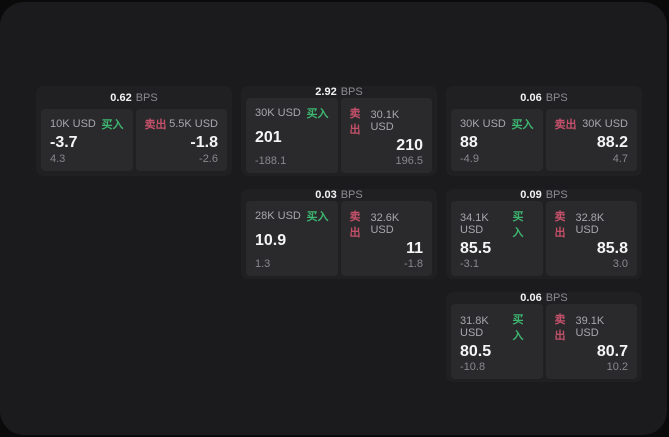 This screenshot has height=437, width=669. Describe the element at coordinates (544, 140) in the screenshot. I see `card-body: 30K USD 买入 88 -4.9 卖出 30K USD 88.2 4.7` at that location.